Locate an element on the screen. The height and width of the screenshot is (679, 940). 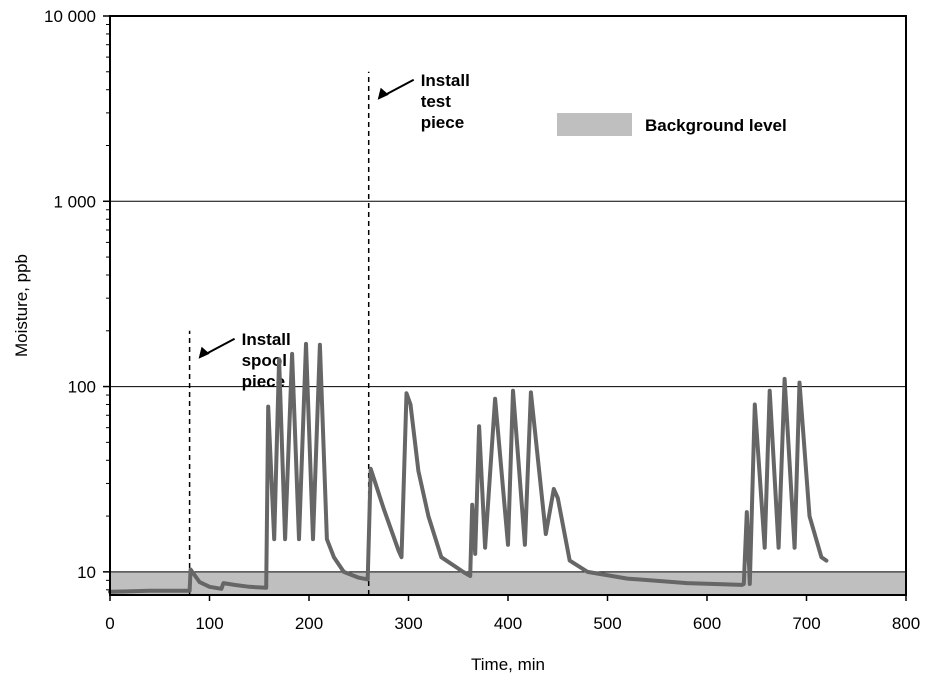
background-band-layer is located at coordinates (508, 583).